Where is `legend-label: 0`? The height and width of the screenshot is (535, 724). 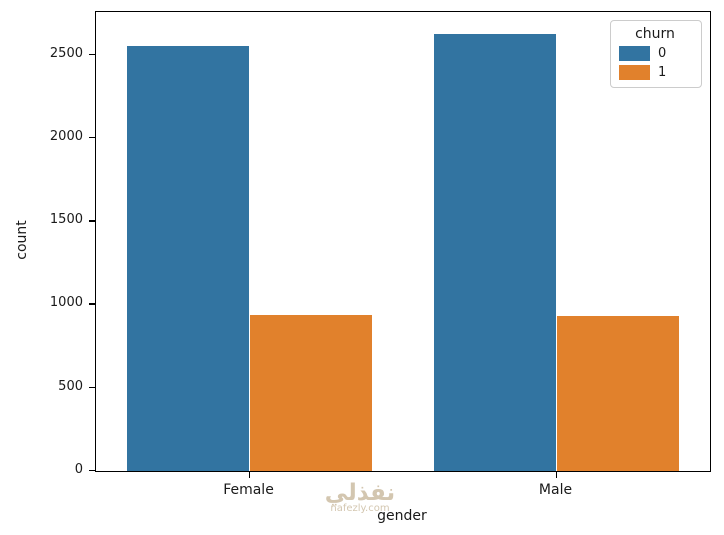
legend-label: 0 is located at coordinates (662, 53).